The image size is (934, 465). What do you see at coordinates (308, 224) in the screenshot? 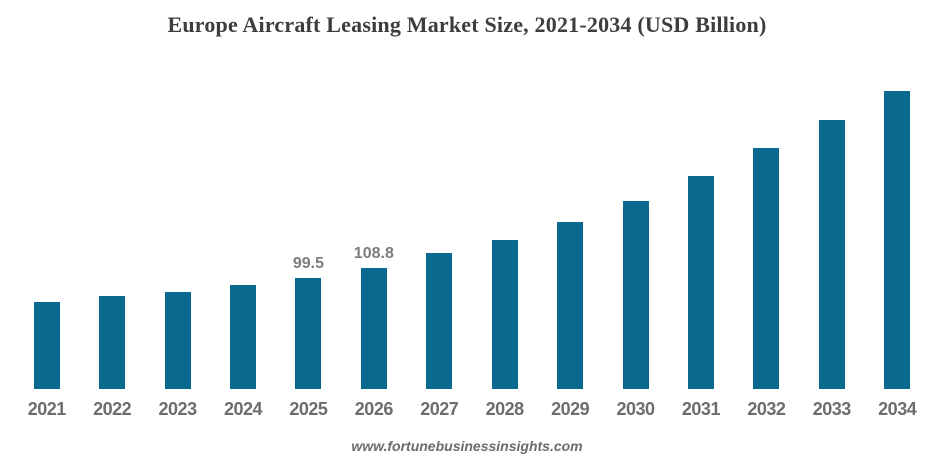
I see `bar-column-2025: 99.5` at bounding box center [308, 224].